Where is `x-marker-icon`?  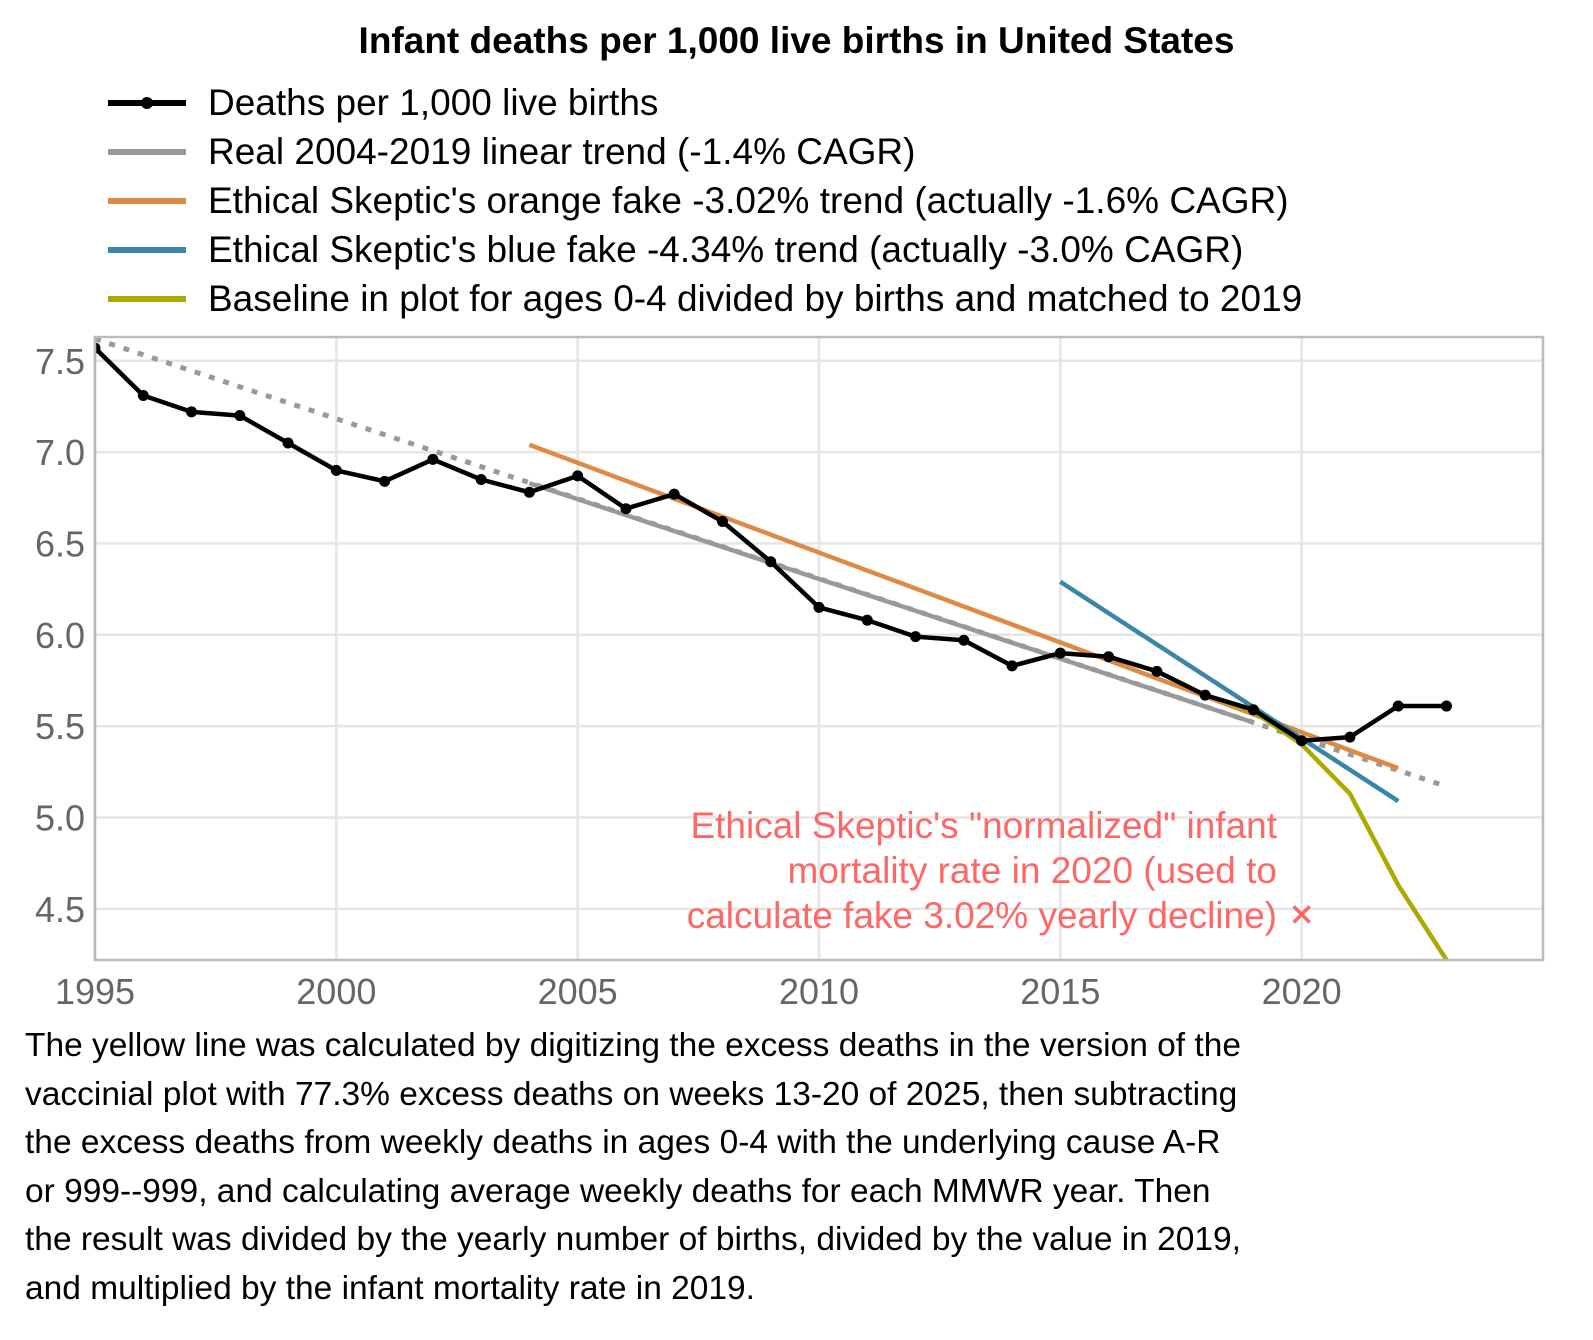
x-marker-icon is located at coordinates (1301, 914).